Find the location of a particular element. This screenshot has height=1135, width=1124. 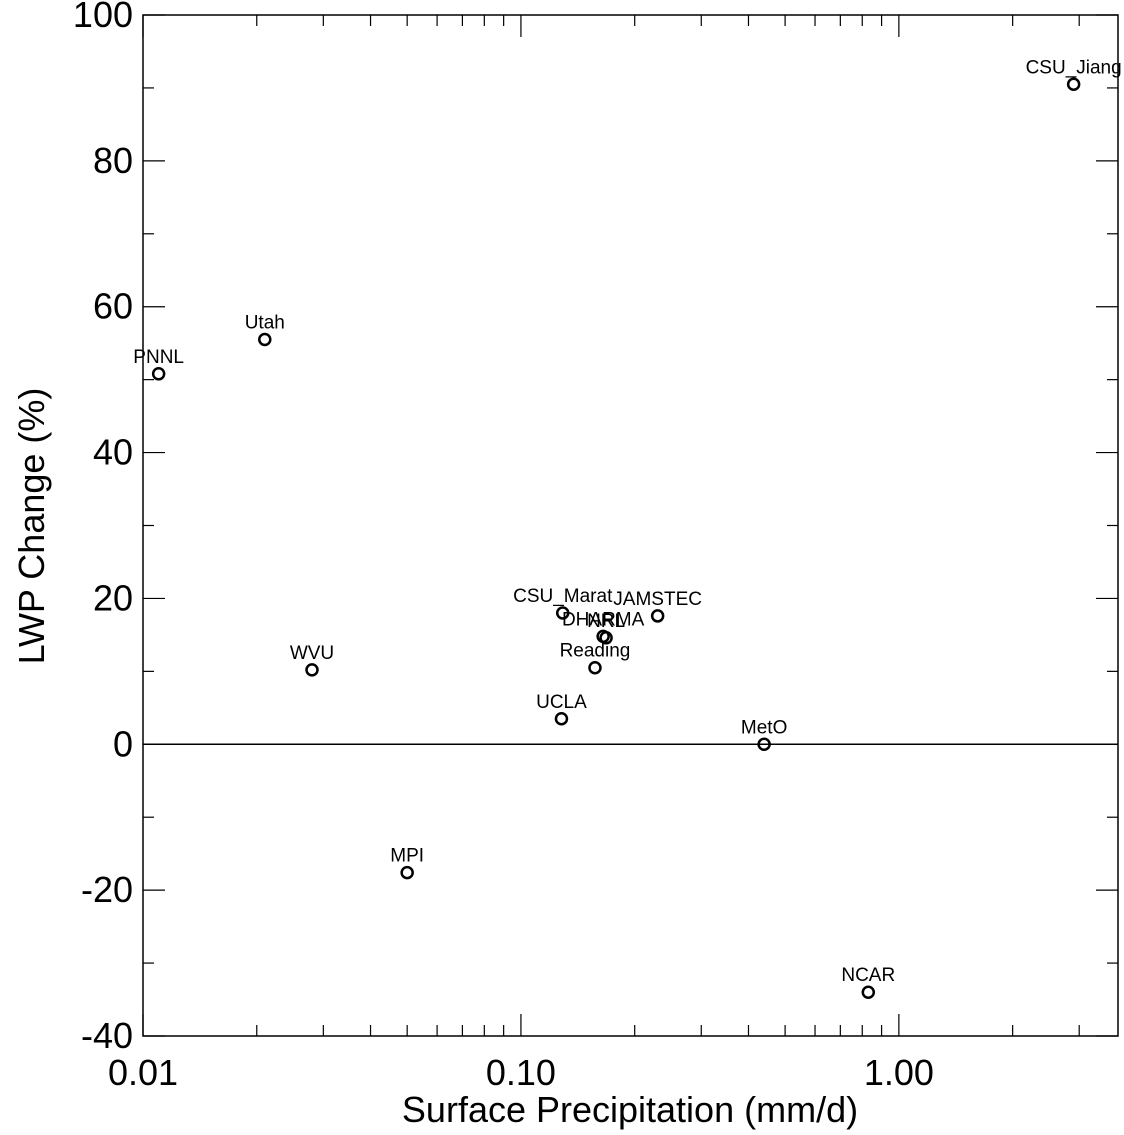

y-tick-label: 20 is located at coordinates (113, 597).